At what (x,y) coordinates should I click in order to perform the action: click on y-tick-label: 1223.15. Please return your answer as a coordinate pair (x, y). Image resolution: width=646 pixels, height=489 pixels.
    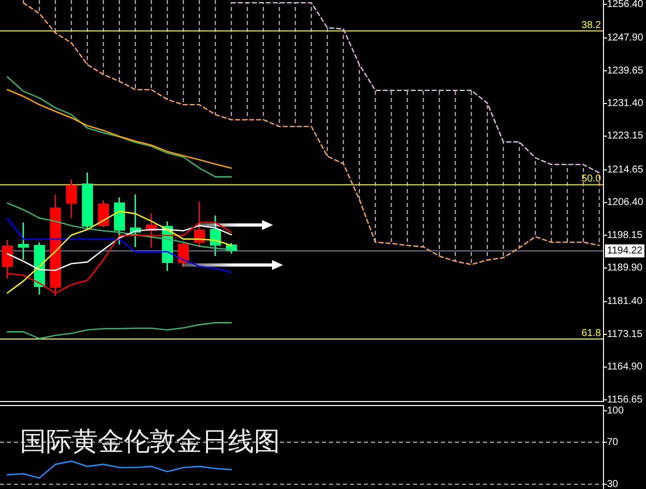
    Looking at the image, I should click on (625, 136).